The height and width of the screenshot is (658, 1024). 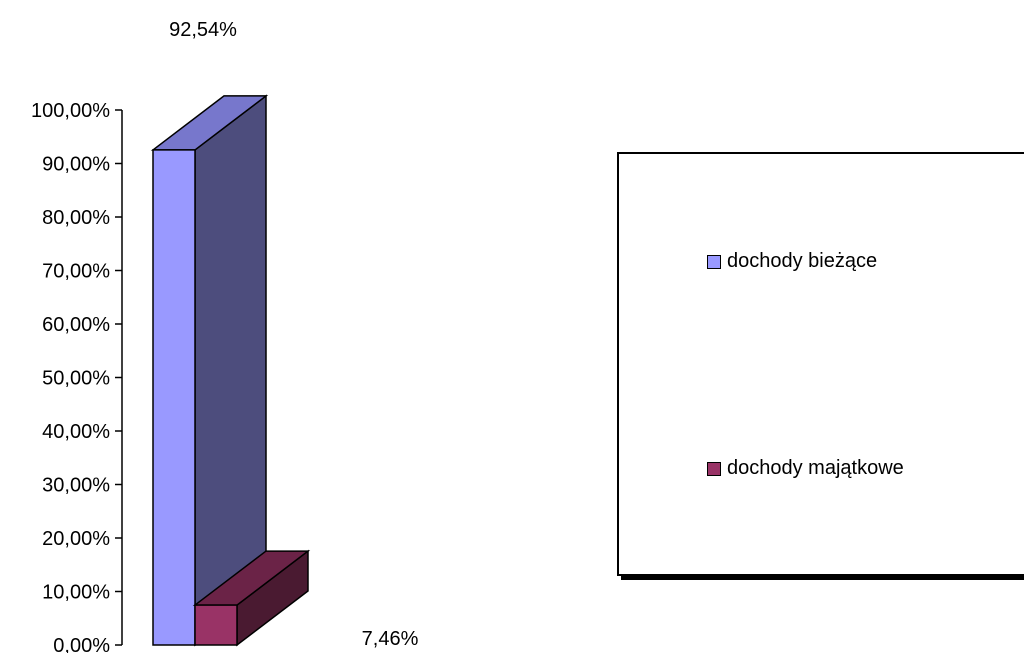 I want to click on data-label-dochody-majatkowe: 7,46%, so click(x=390, y=639).